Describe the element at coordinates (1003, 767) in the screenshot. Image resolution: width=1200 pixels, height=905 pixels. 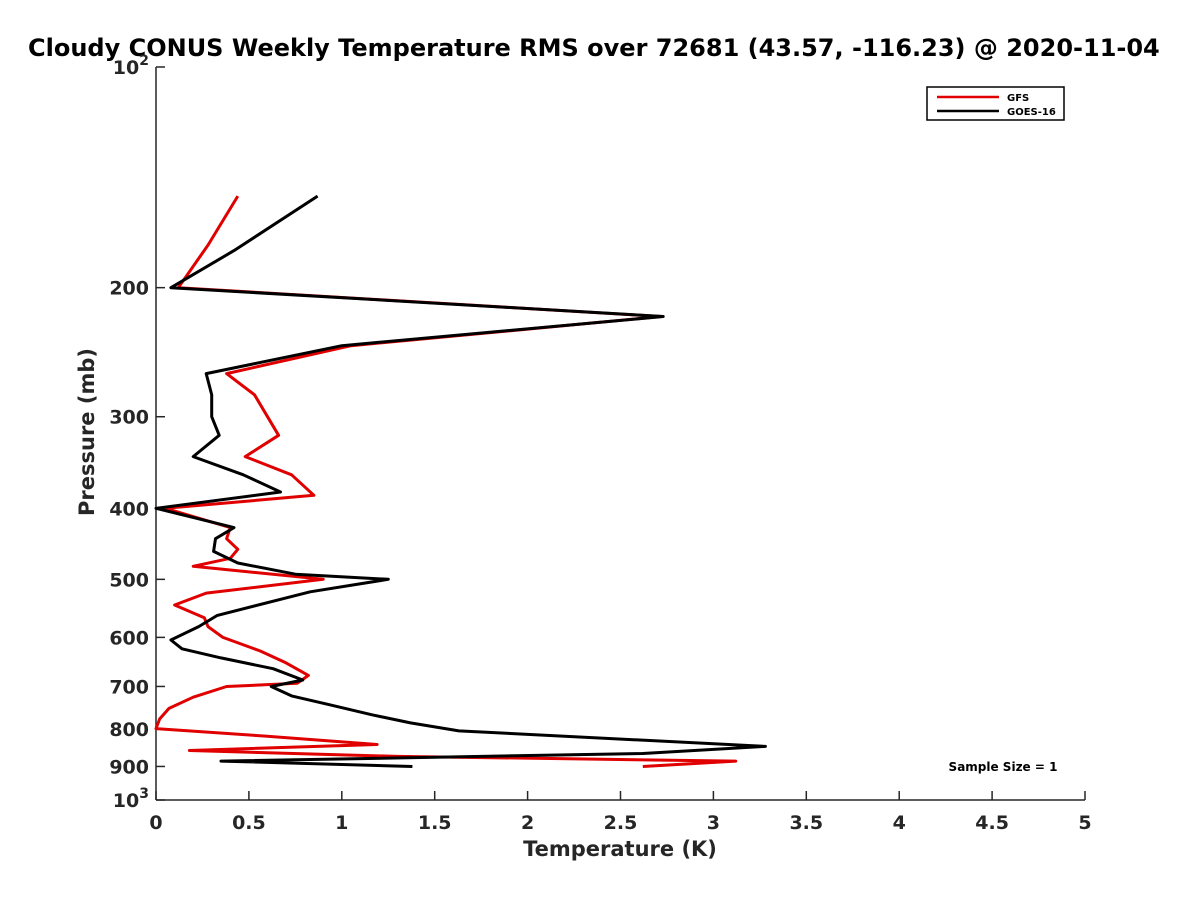
I see `sample-size-annotation: Sample Size = 1` at that location.